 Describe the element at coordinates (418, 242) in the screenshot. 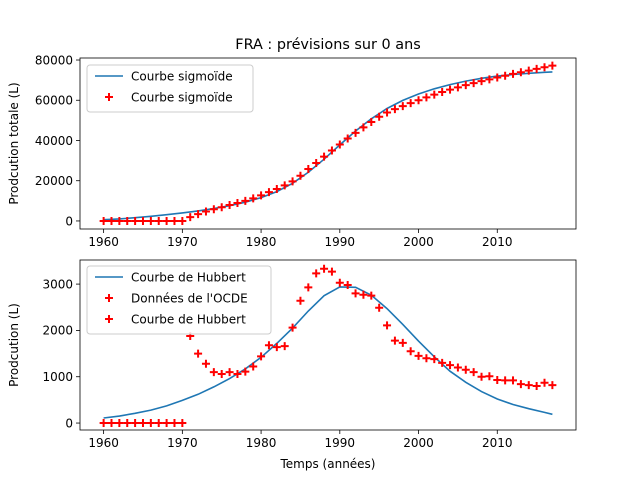

I see `x-tick-label-0-4: 2000` at that location.